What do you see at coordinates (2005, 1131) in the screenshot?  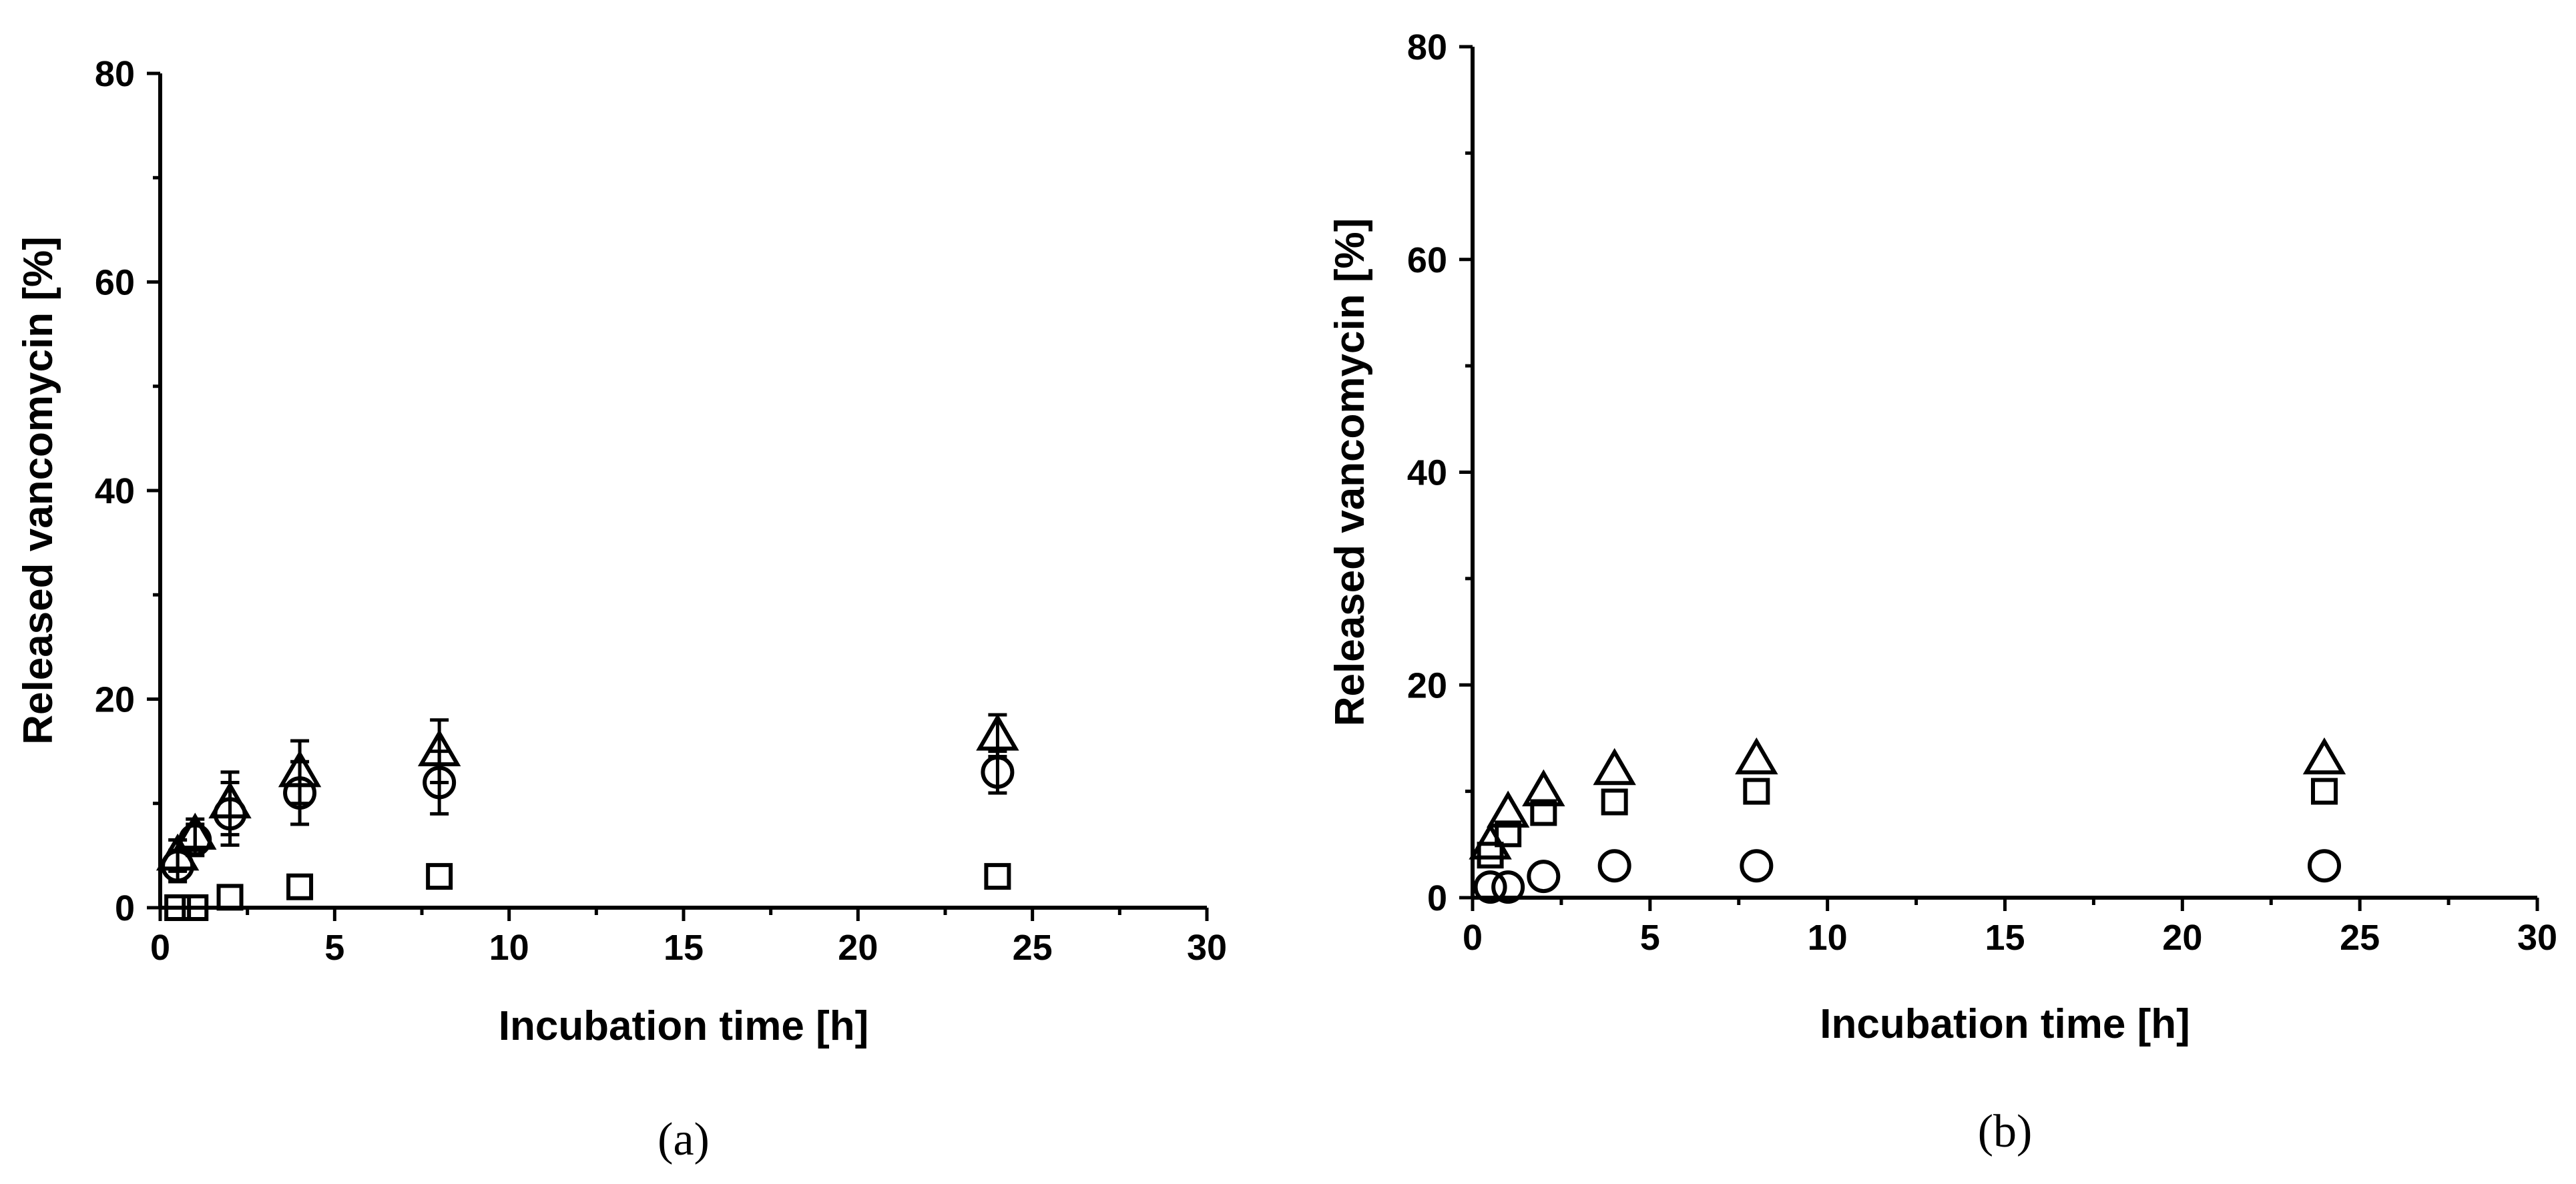 I see `panel-label: (b)` at bounding box center [2005, 1131].